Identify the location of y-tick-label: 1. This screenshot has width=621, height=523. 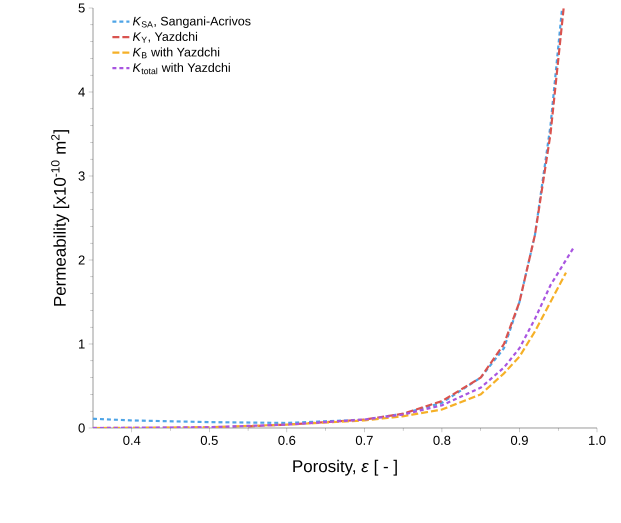
(82, 344).